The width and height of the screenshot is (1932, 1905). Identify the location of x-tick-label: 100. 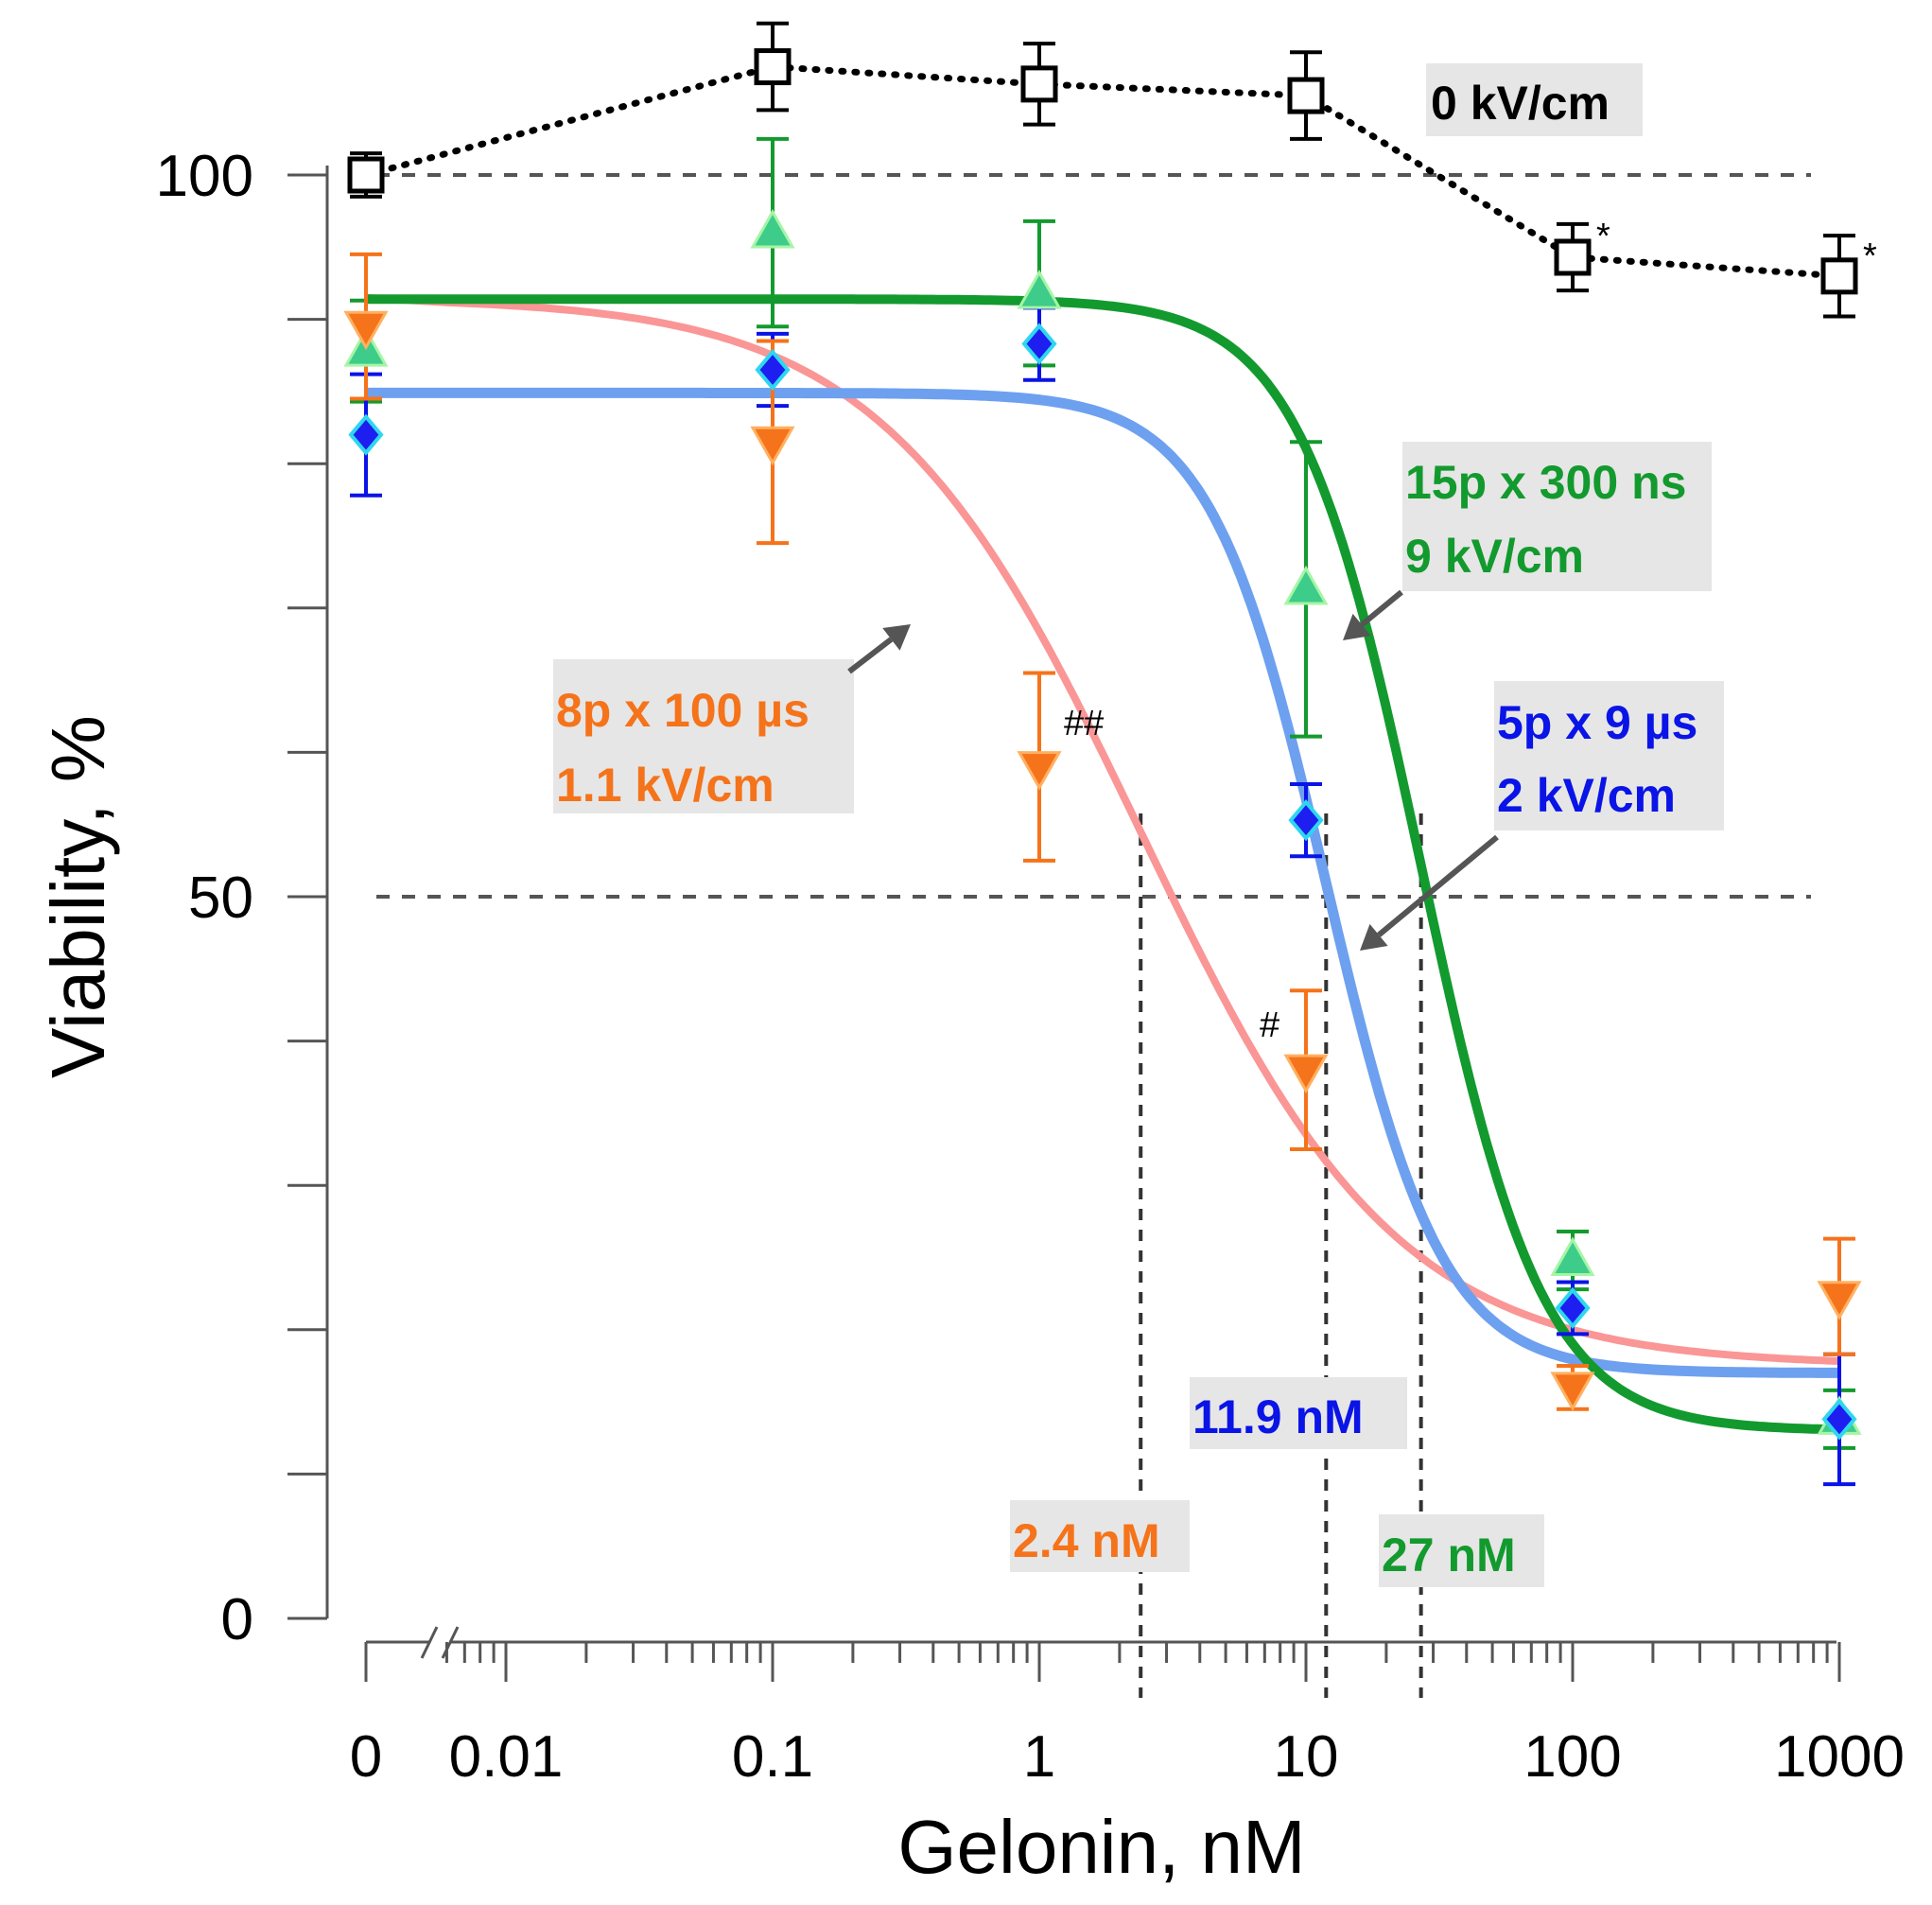
(1572, 1757).